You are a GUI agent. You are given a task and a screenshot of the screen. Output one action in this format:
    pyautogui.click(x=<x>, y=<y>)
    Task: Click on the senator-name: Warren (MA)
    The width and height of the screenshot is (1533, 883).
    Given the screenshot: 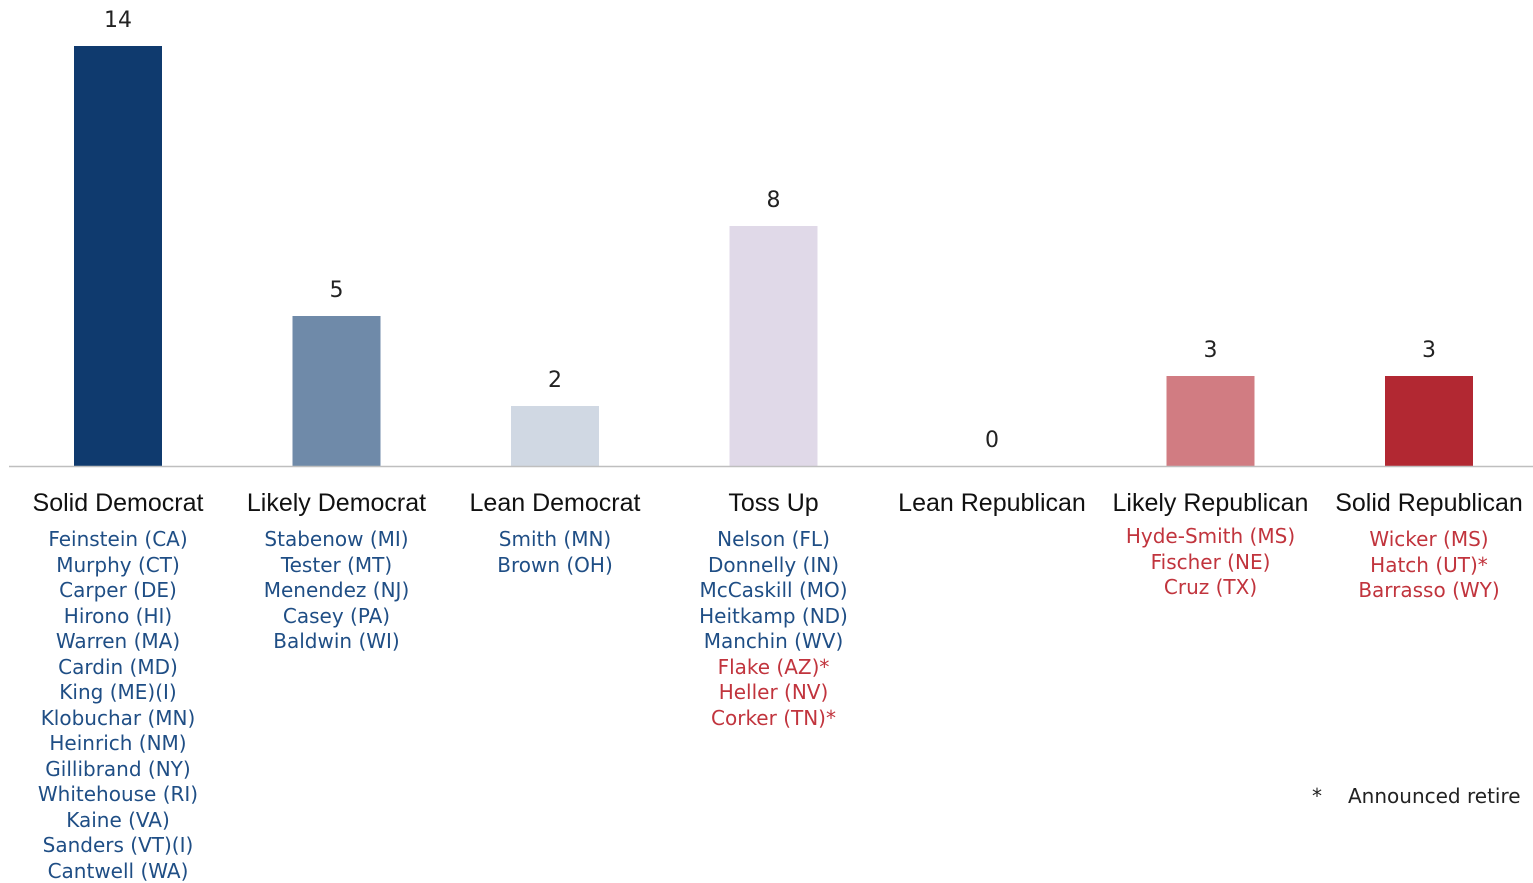 What is the action you would take?
    pyautogui.click(x=118, y=641)
    